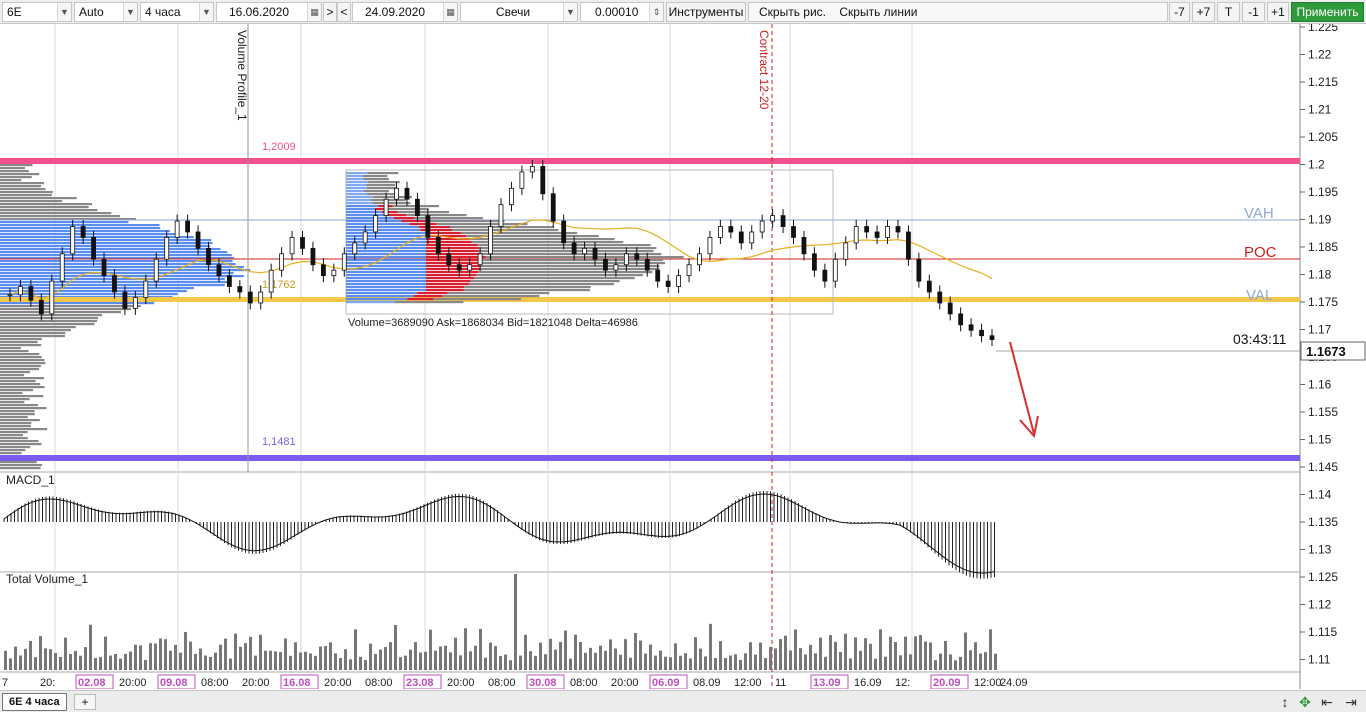  Describe the element at coordinates (792, 12) in the screenshot. I see `hide-drawings-button: Скрыть рис.` at that location.